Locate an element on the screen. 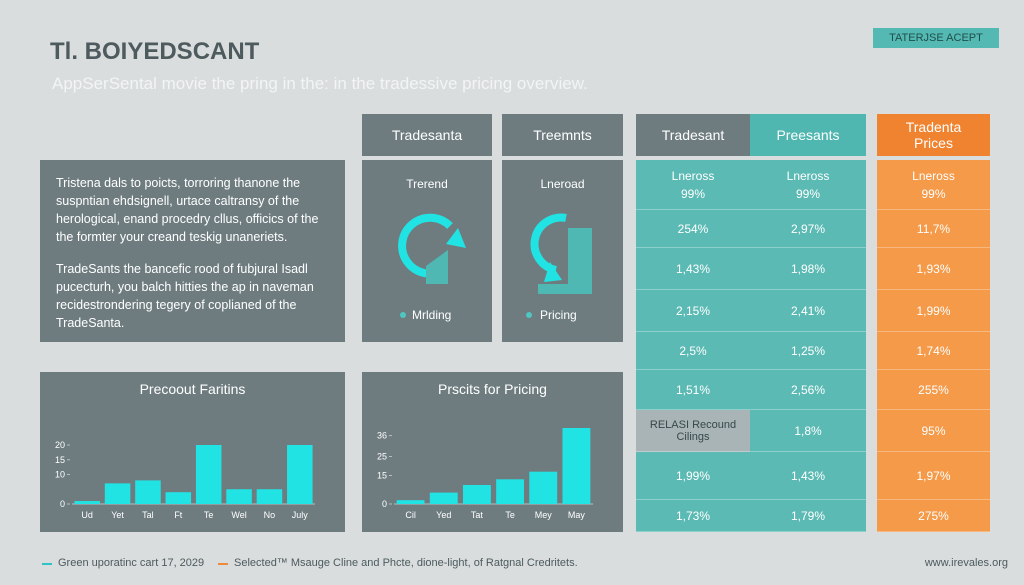 The image size is (1024, 585). x-tick-label: Yet is located at coordinates (117, 515).